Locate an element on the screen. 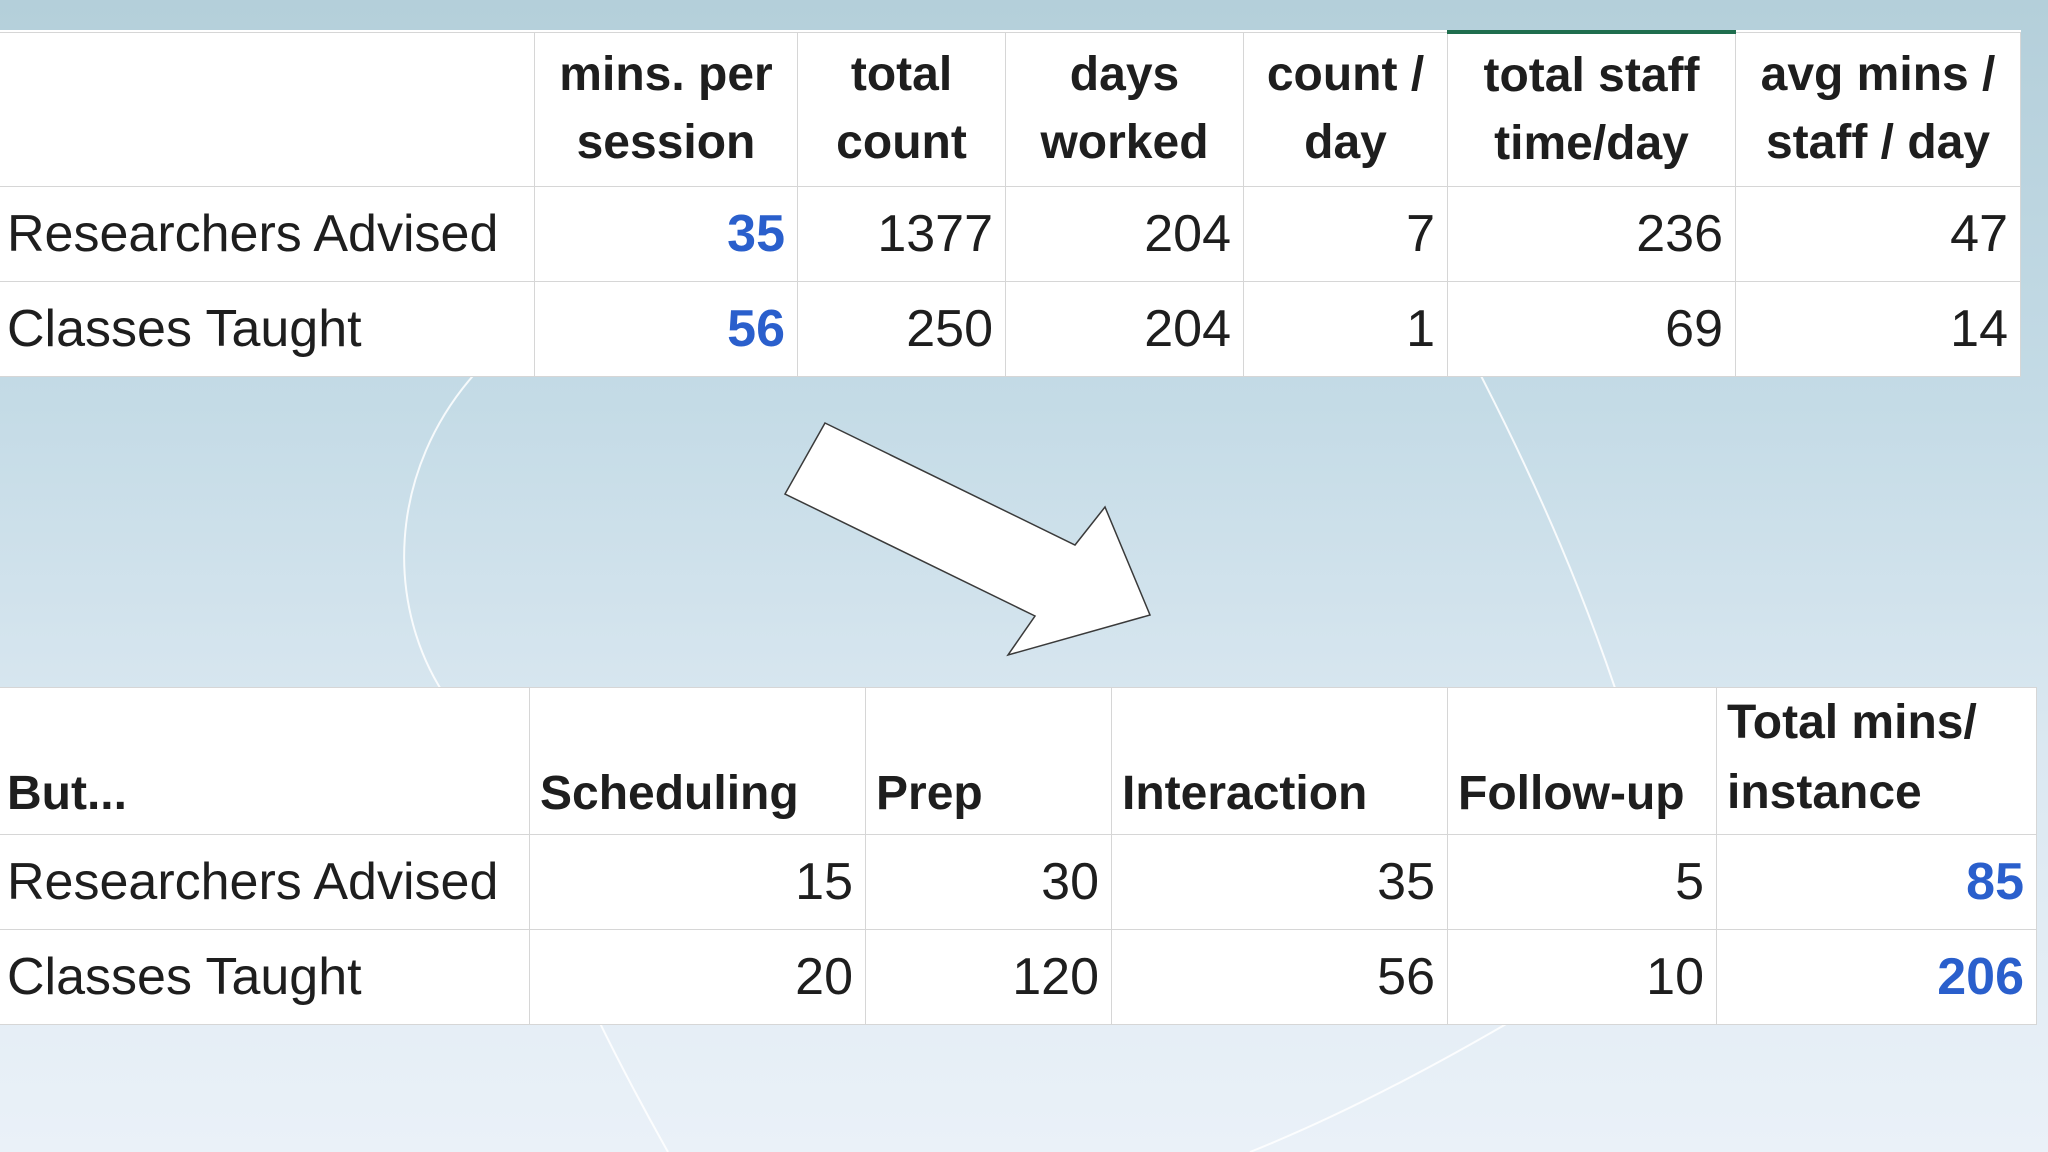 The image size is (2048, 1152). down-right-arrow-icon is located at coordinates (967, 539).